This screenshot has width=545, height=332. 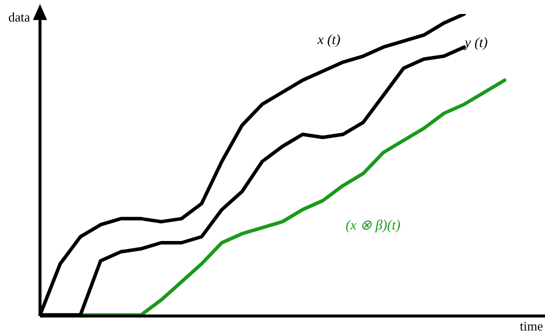 I want to click on y-axis-title: data, so click(x=19, y=16).